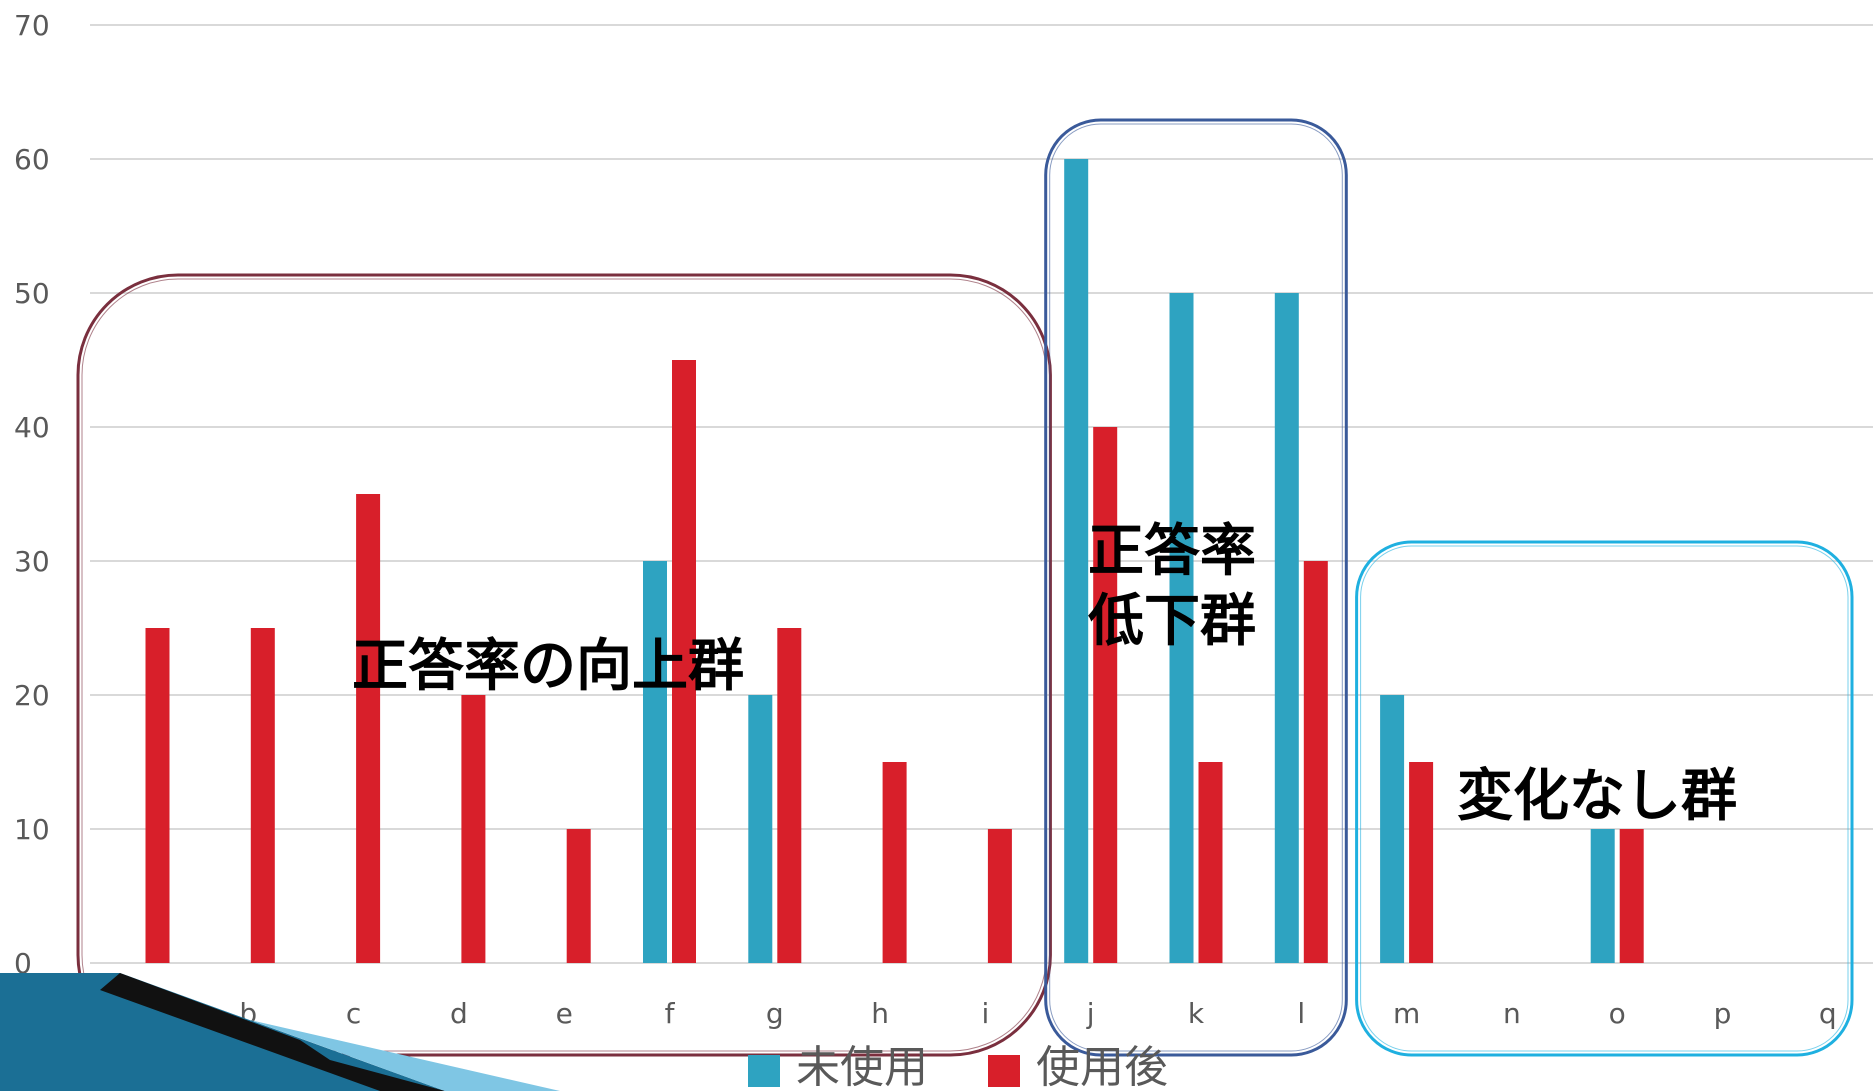 The image size is (1873, 1091). What do you see at coordinates (1406, 1013) in the screenshot?
I see `x-tick-label: m` at bounding box center [1406, 1013].